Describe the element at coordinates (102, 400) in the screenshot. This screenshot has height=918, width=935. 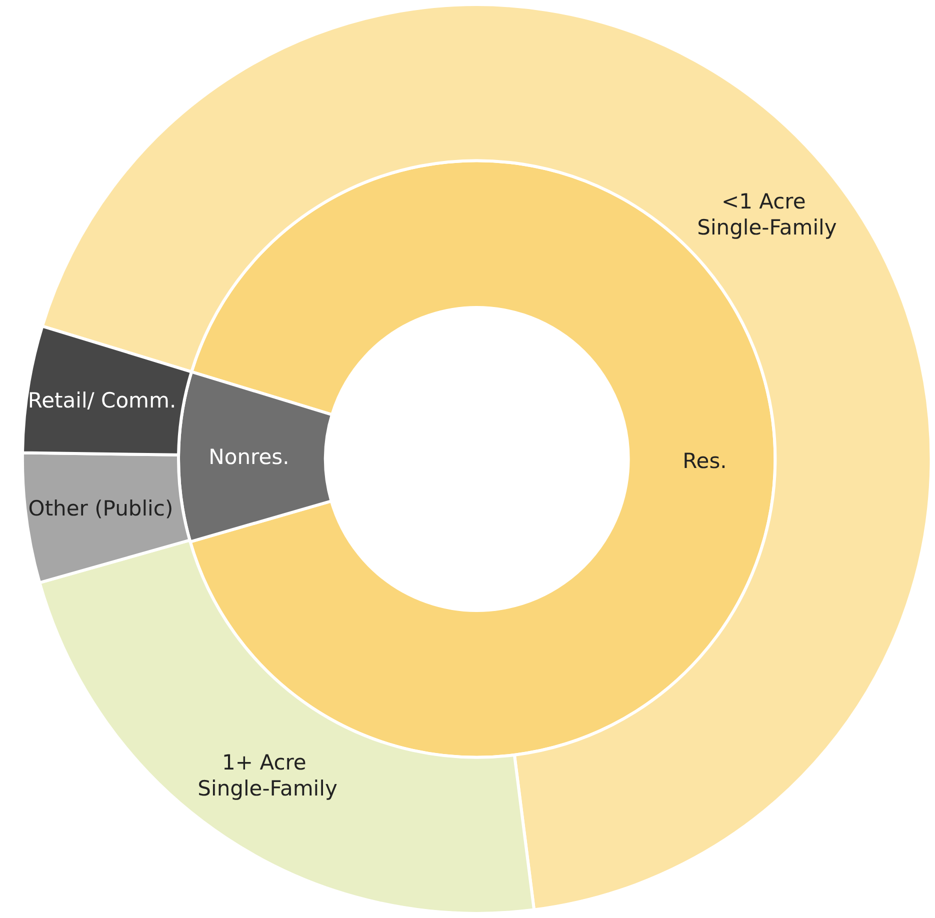
I see `slice-label: Retail/ Comm.` at that location.